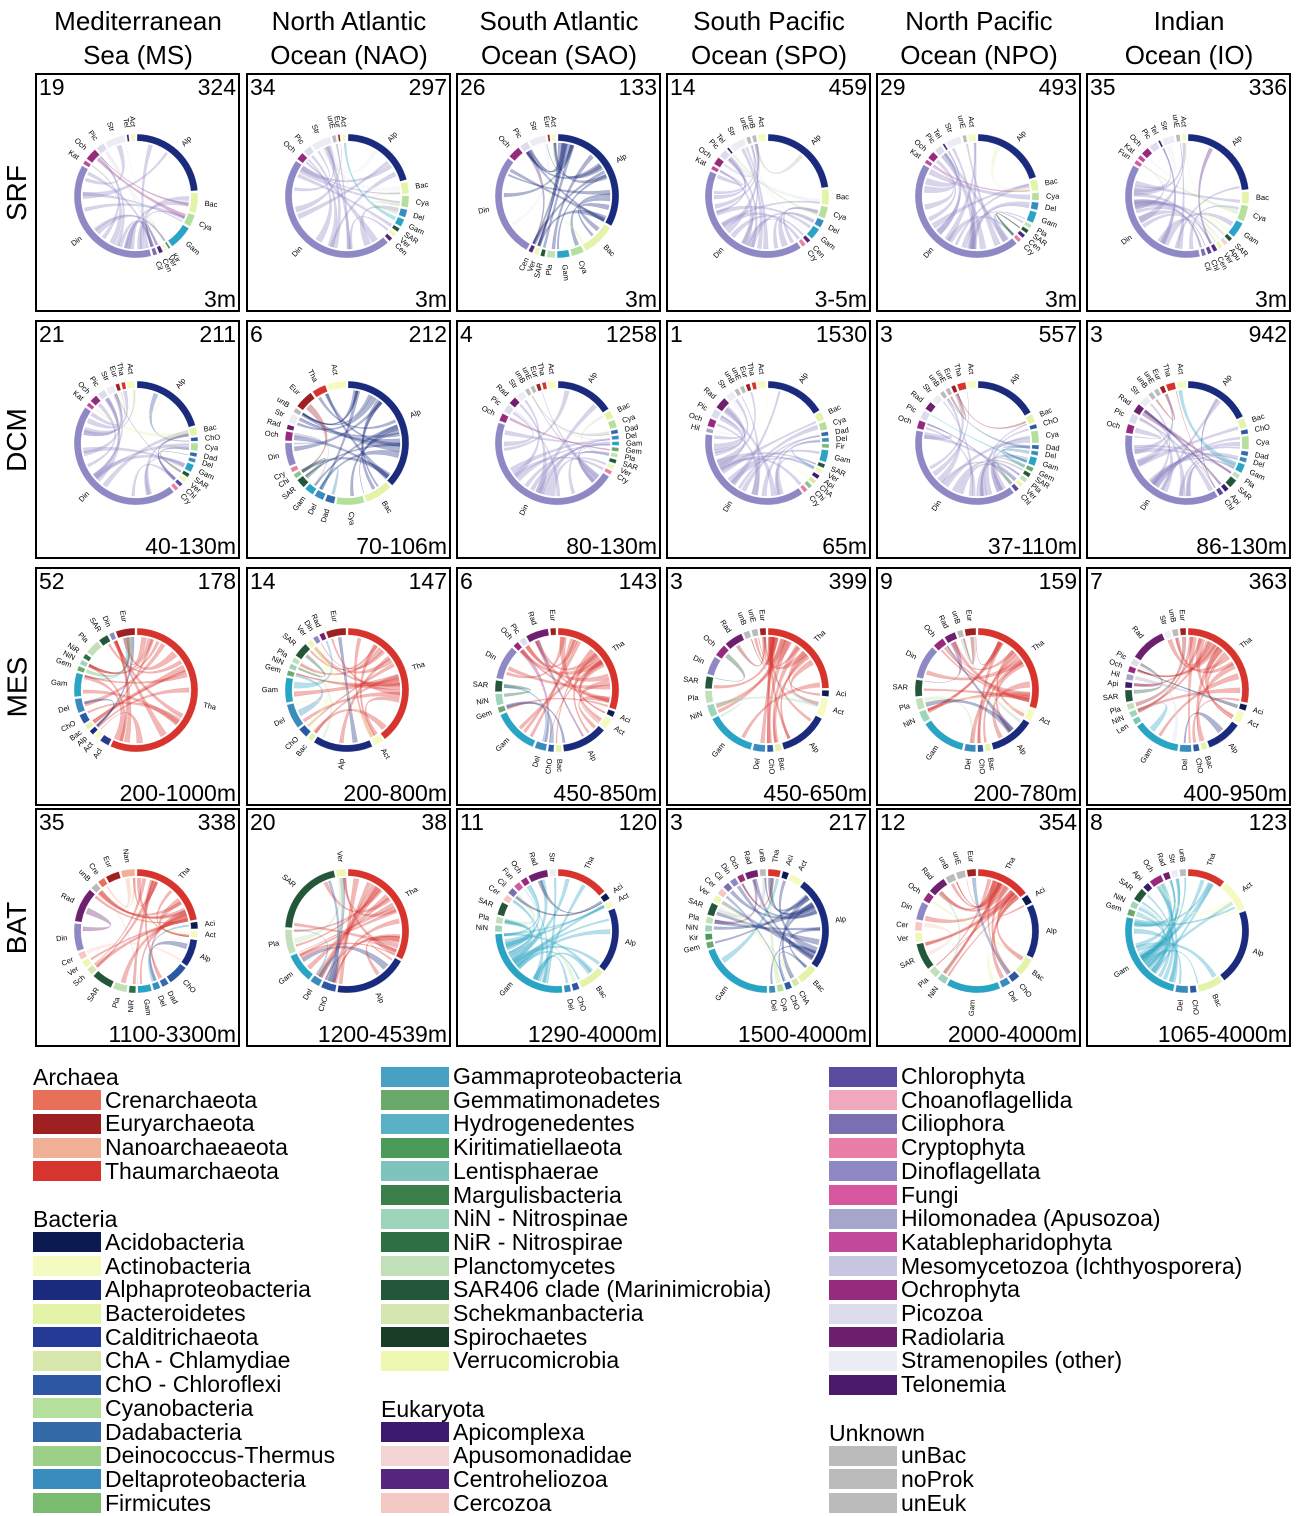 The height and width of the screenshot is (1516, 1301). What do you see at coordinates (427, 334) in the screenshot?
I see `panel-count-right: 212` at bounding box center [427, 334].